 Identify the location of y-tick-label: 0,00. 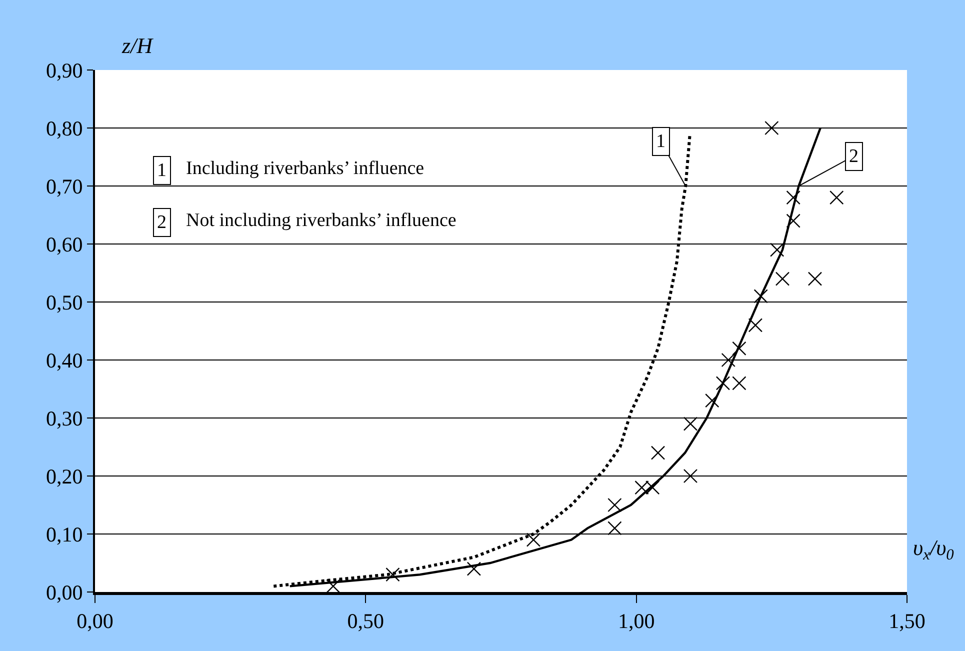
(64, 592).